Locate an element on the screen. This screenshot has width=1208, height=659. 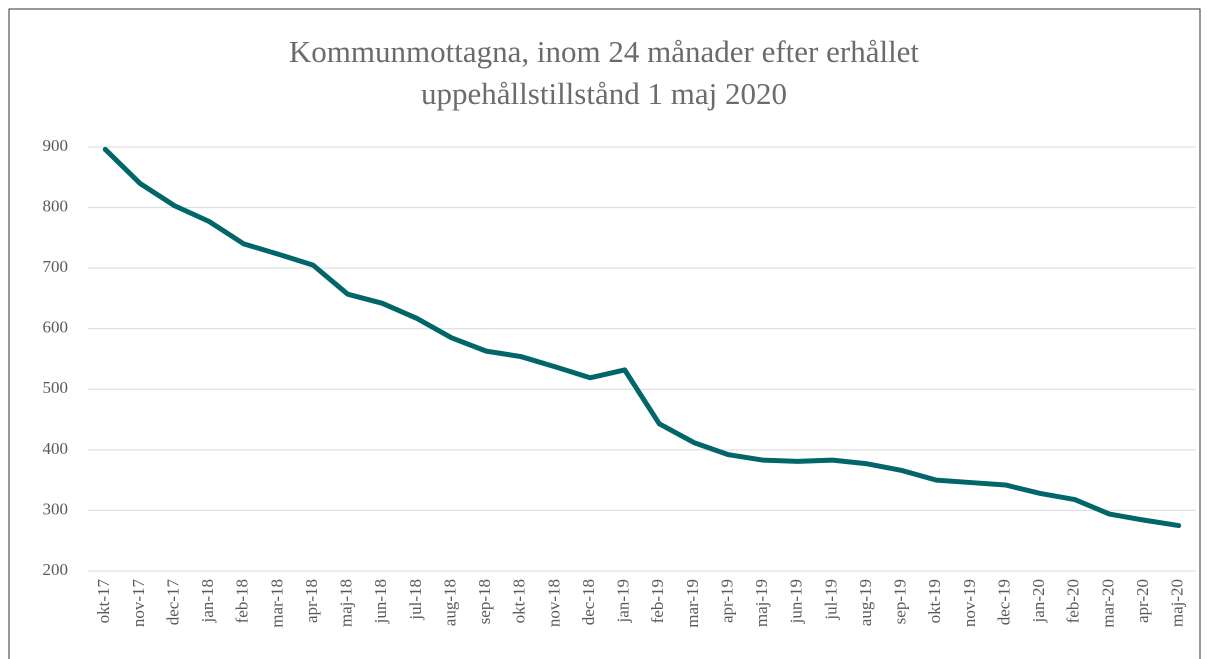
x-tick-label: jan-20 is located at coordinates (1038, 601).